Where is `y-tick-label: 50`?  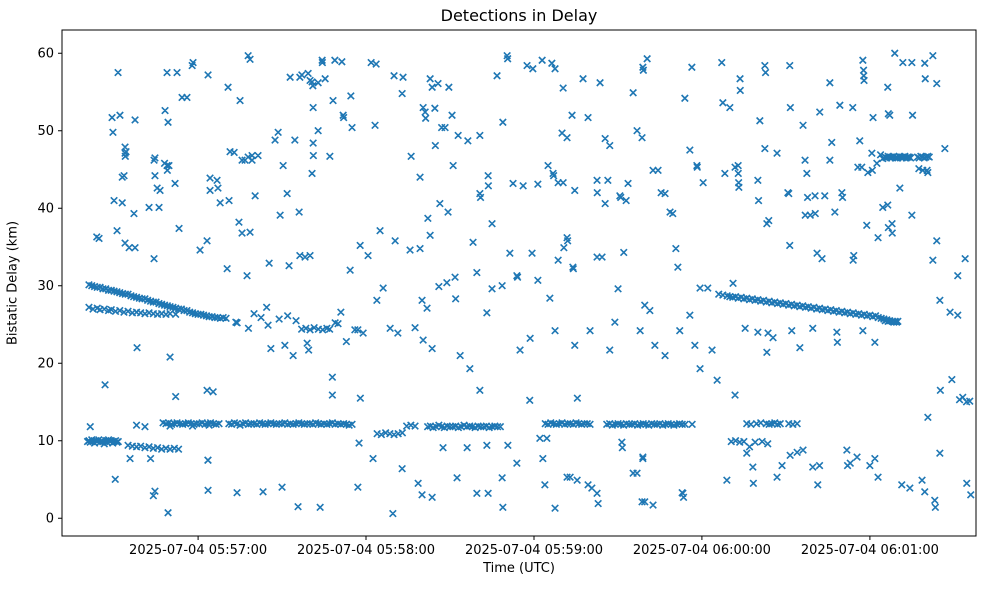
y-tick-label: 50 is located at coordinates (45, 131).